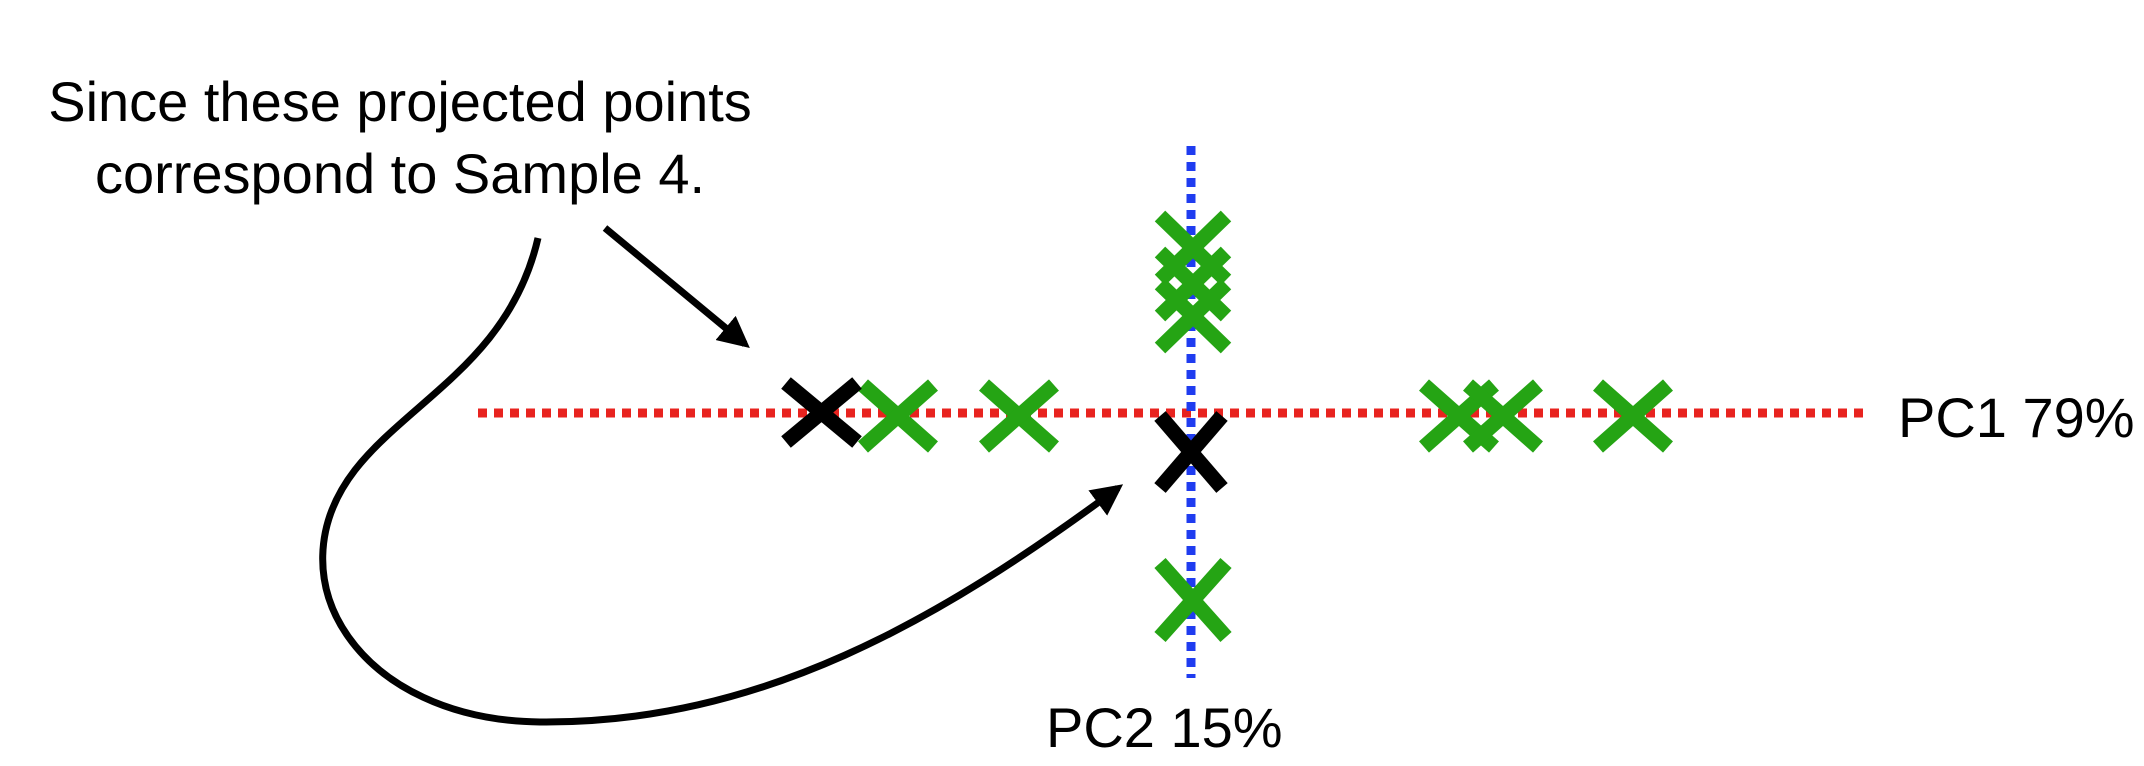 The width and height of the screenshot is (2144, 766). Describe the element at coordinates (2016, 417) in the screenshot. I see `pc1-axis-label: PC1 79%` at that location.